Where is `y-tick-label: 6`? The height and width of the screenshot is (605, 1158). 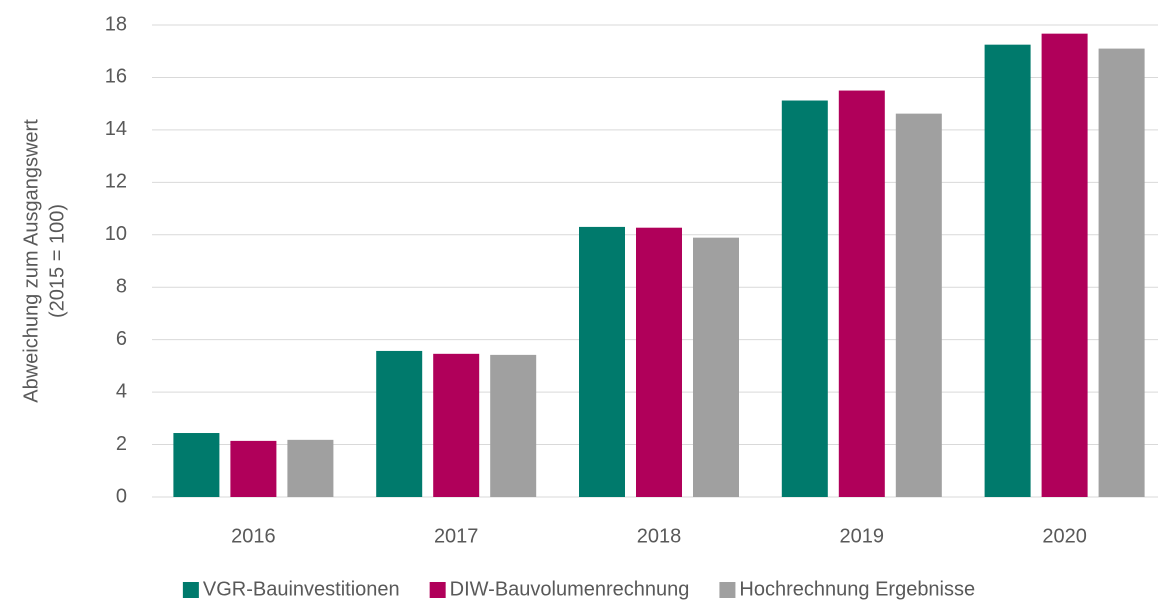 y-tick-label: 6 is located at coordinates (121, 339).